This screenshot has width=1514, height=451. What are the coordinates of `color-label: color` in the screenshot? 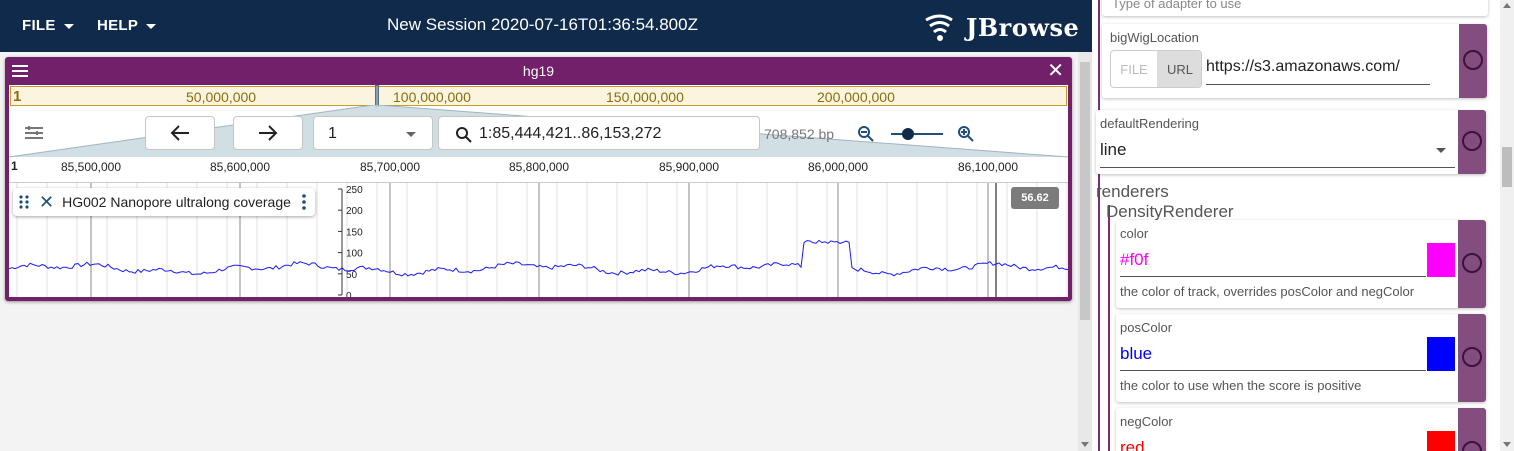 It's located at (1134, 233).